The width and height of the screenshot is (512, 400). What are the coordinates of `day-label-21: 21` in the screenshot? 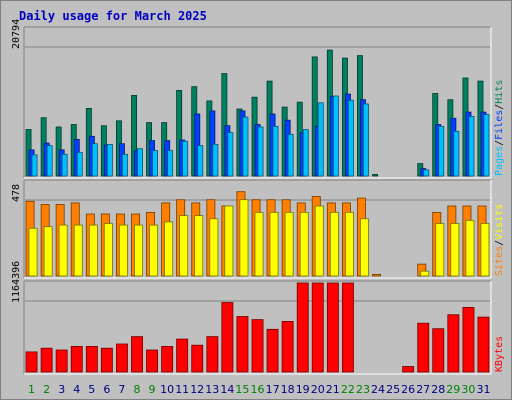 It's located at (333, 389).